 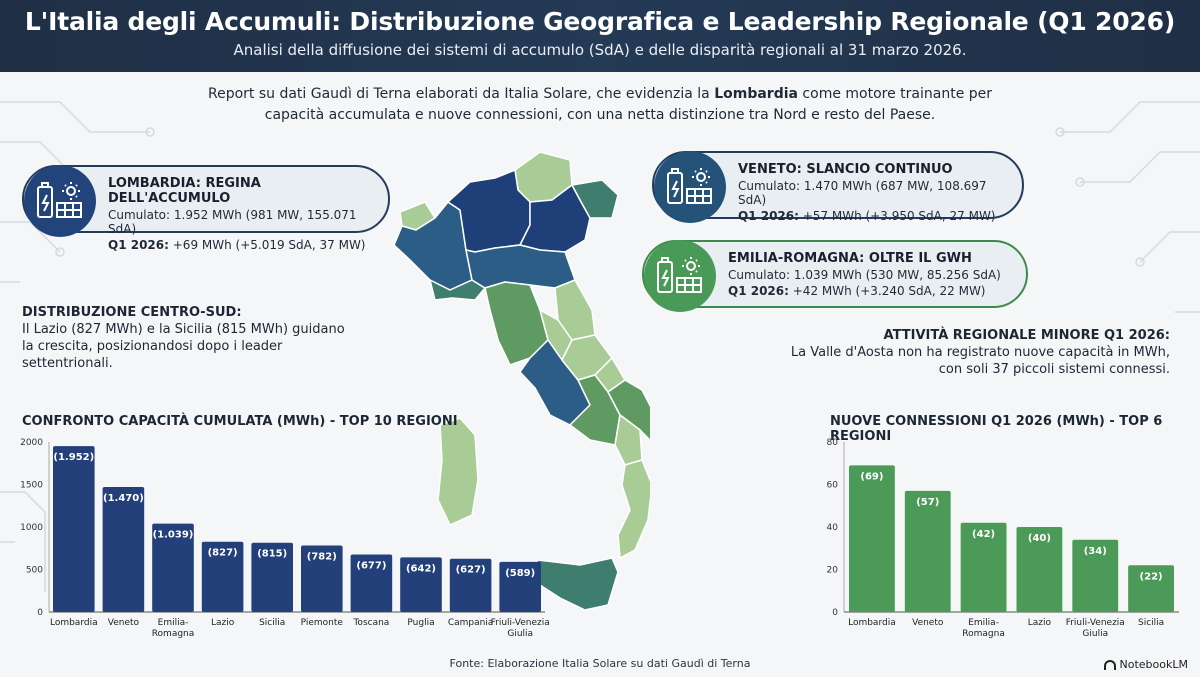 I want to click on region-veneto, so click(x=555, y=218).